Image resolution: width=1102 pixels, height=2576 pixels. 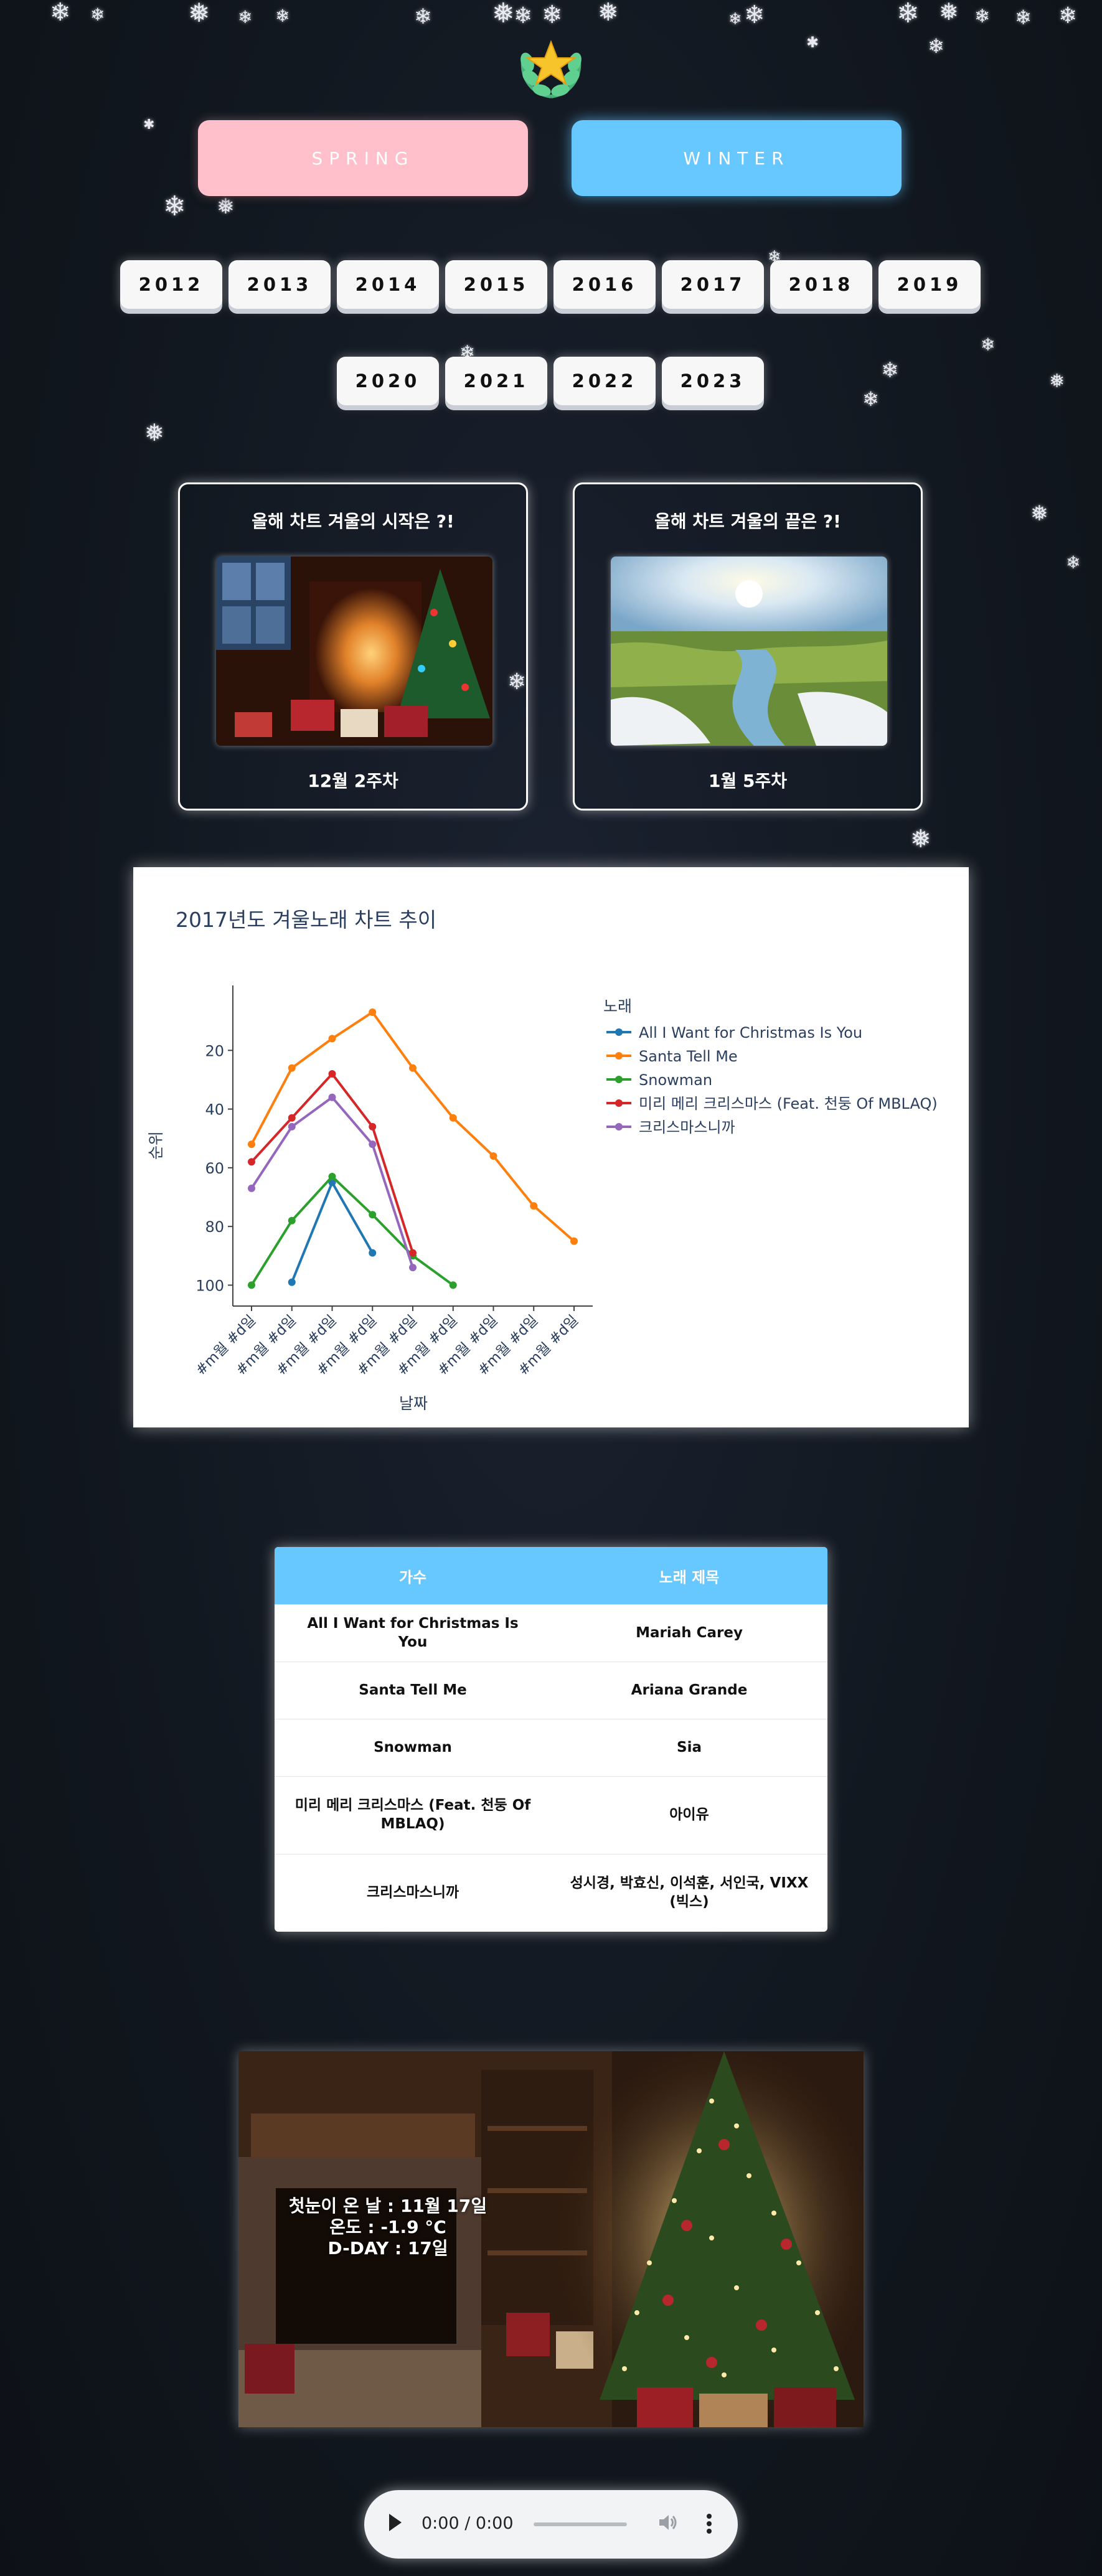 What do you see at coordinates (737, 158) in the screenshot?
I see `winter-button: WINTER` at bounding box center [737, 158].